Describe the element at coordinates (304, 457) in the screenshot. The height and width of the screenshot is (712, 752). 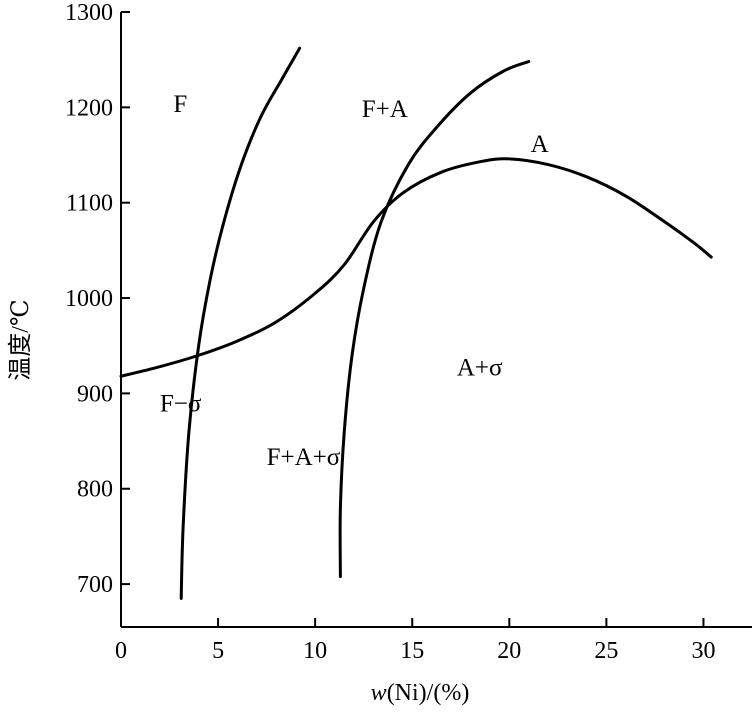
I see `label-fasigma: F+A+σ` at that location.